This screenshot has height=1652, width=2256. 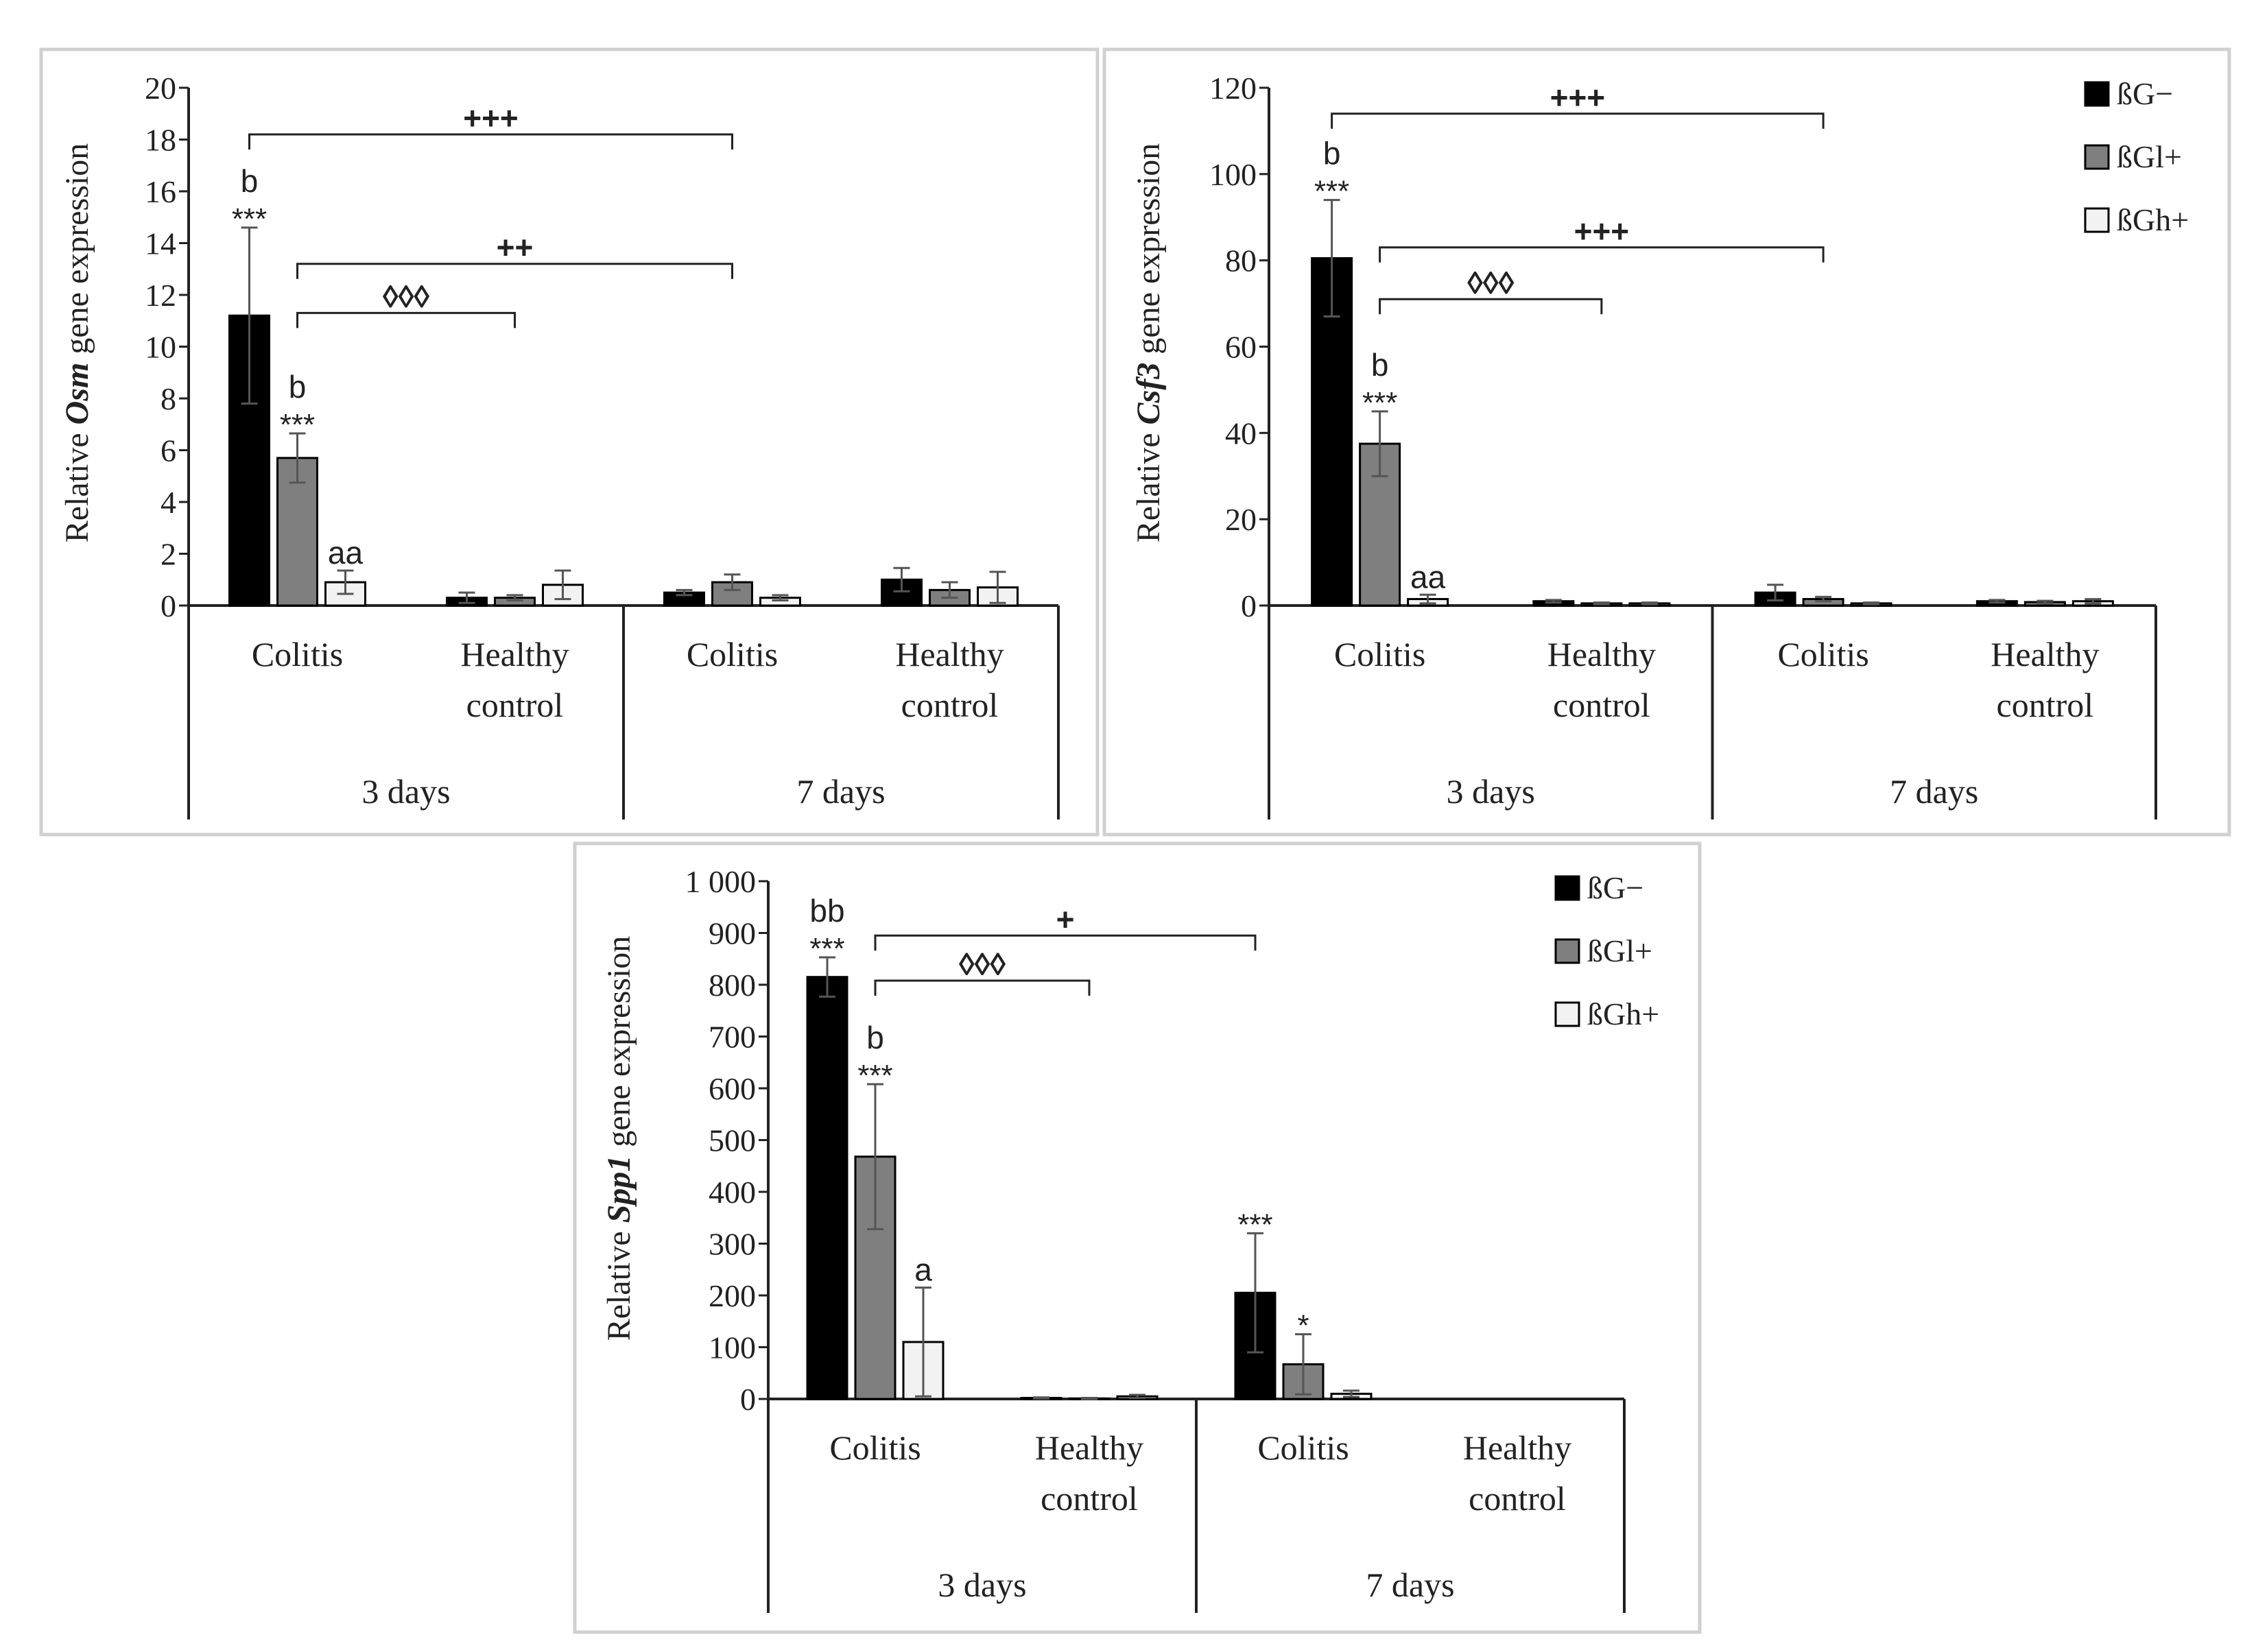 What do you see at coordinates (923, 1270) in the screenshot?
I see `significance-letter: a` at bounding box center [923, 1270].